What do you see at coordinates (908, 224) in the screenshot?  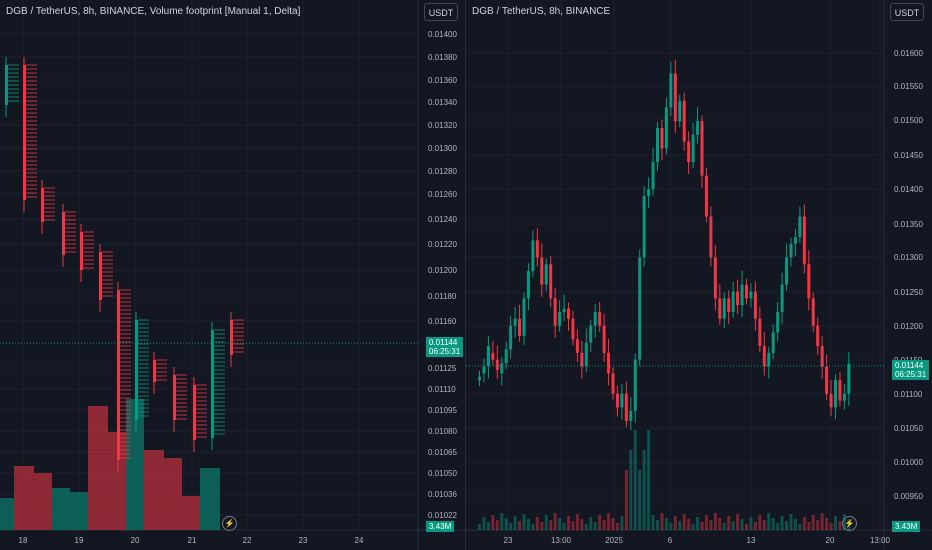 I see `price-tick-label: 0.01350` at bounding box center [908, 224].